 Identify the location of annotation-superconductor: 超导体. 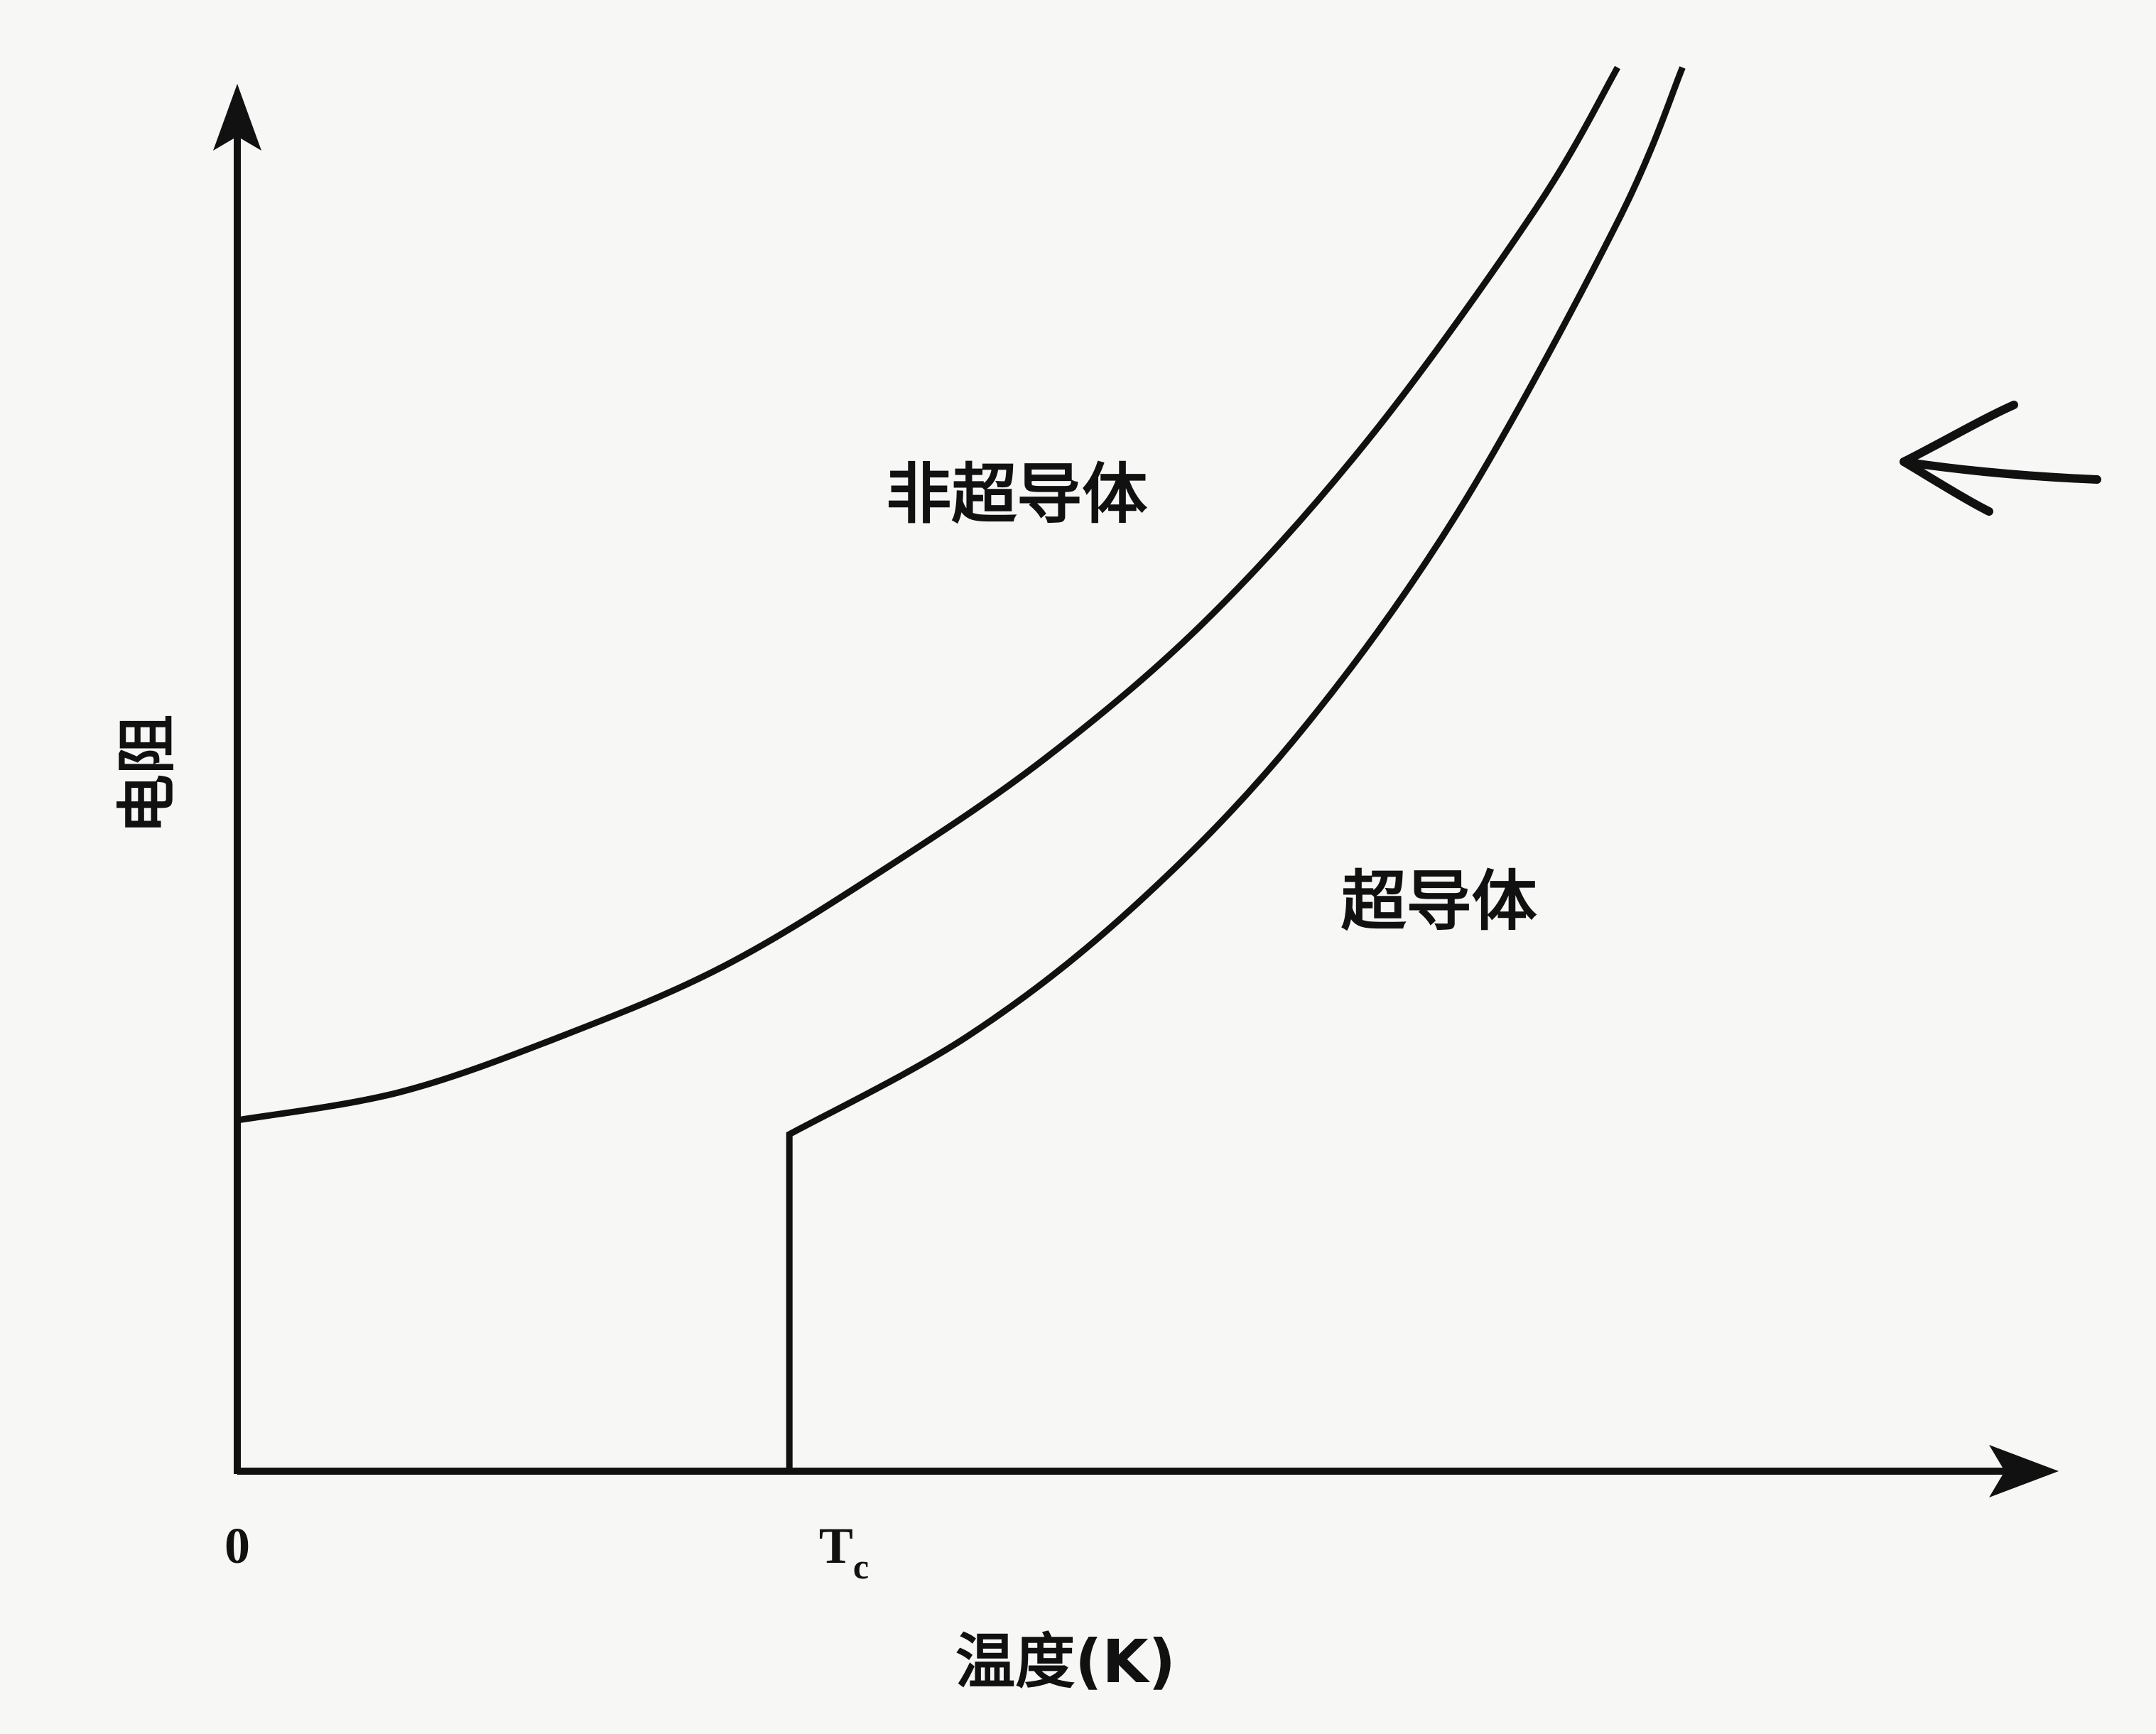
(1439, 901).